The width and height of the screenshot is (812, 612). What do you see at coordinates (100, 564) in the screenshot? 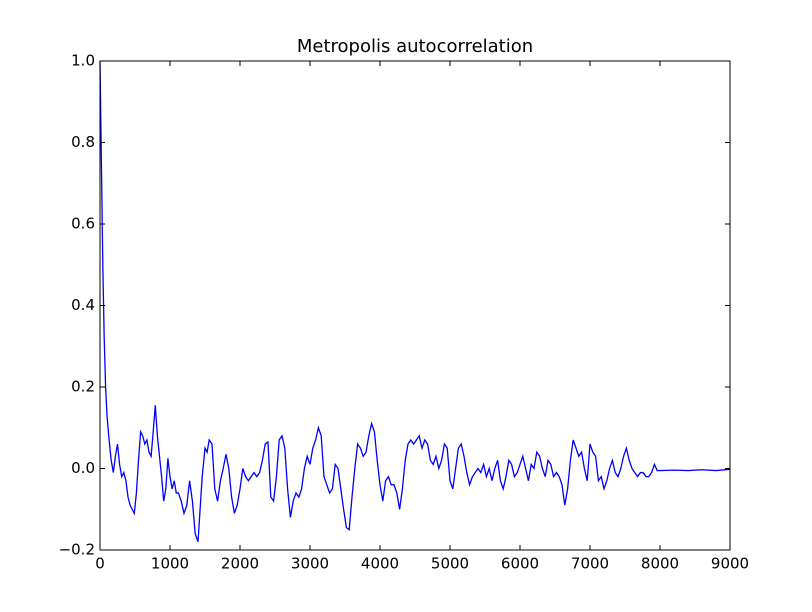
I see `x-tick-label: 0` at bounding box center [100, 564].